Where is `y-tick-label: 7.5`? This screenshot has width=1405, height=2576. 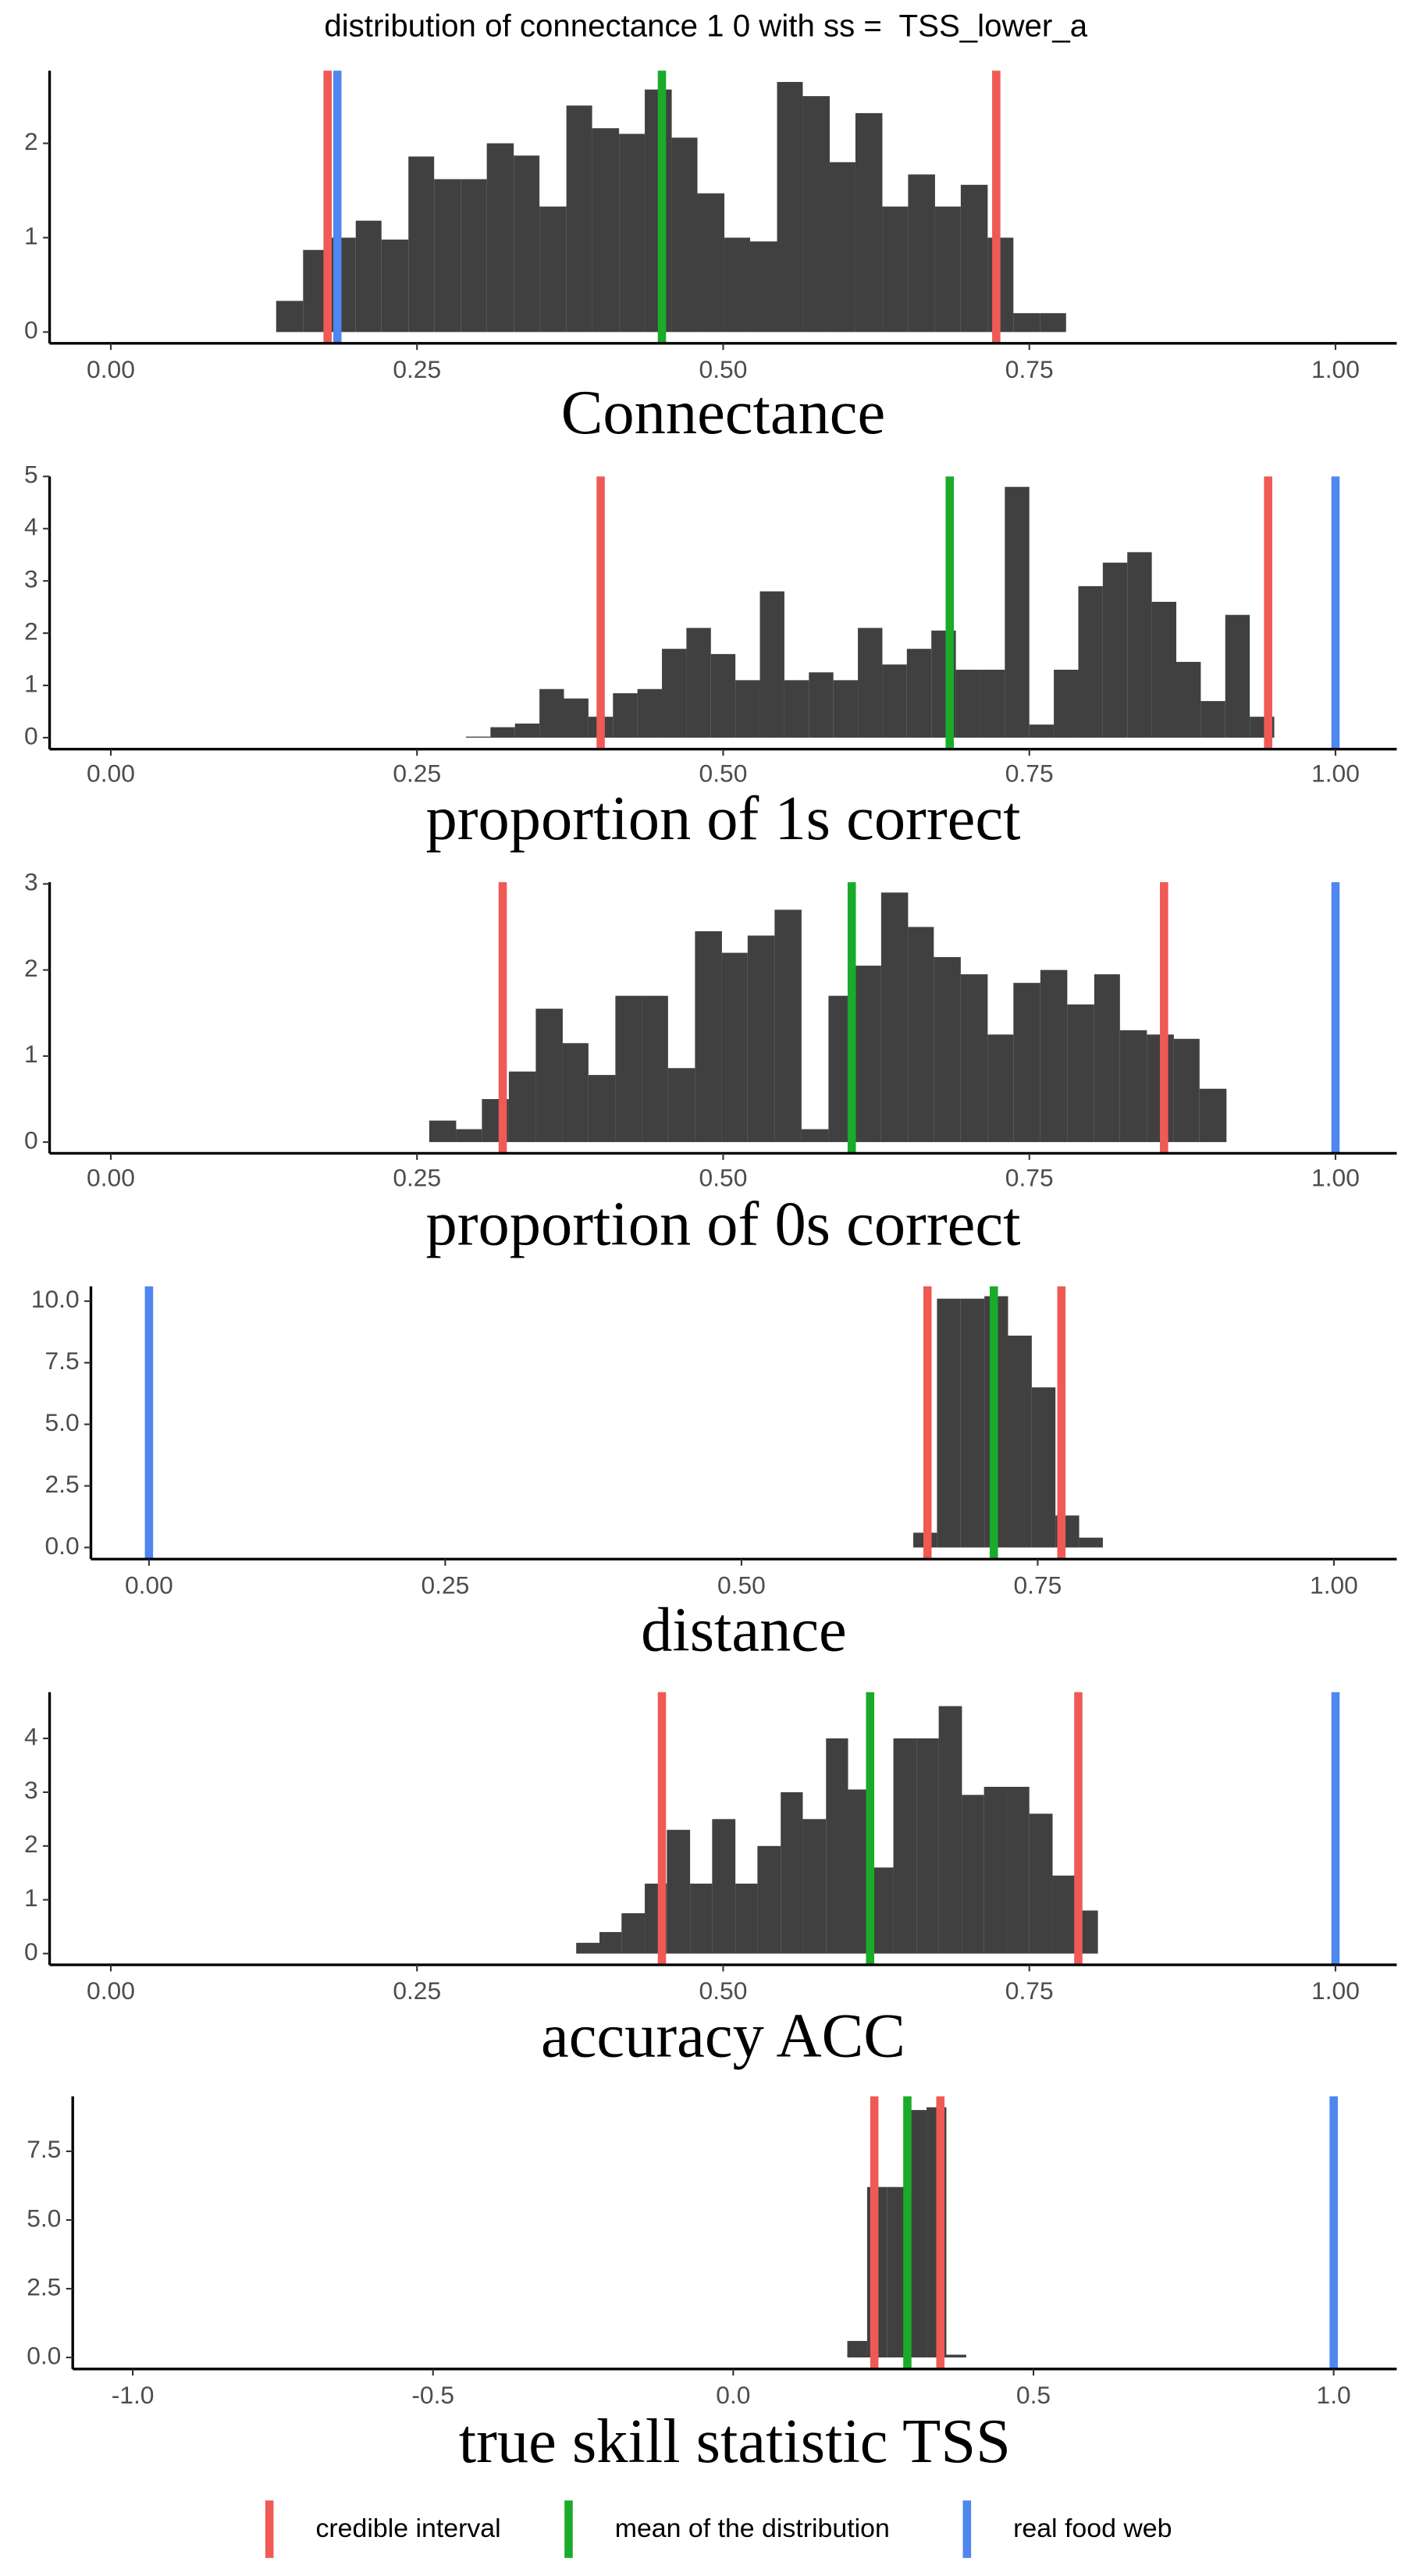 y-tick-label: 7.5 is located at coordinates (61, 1361).